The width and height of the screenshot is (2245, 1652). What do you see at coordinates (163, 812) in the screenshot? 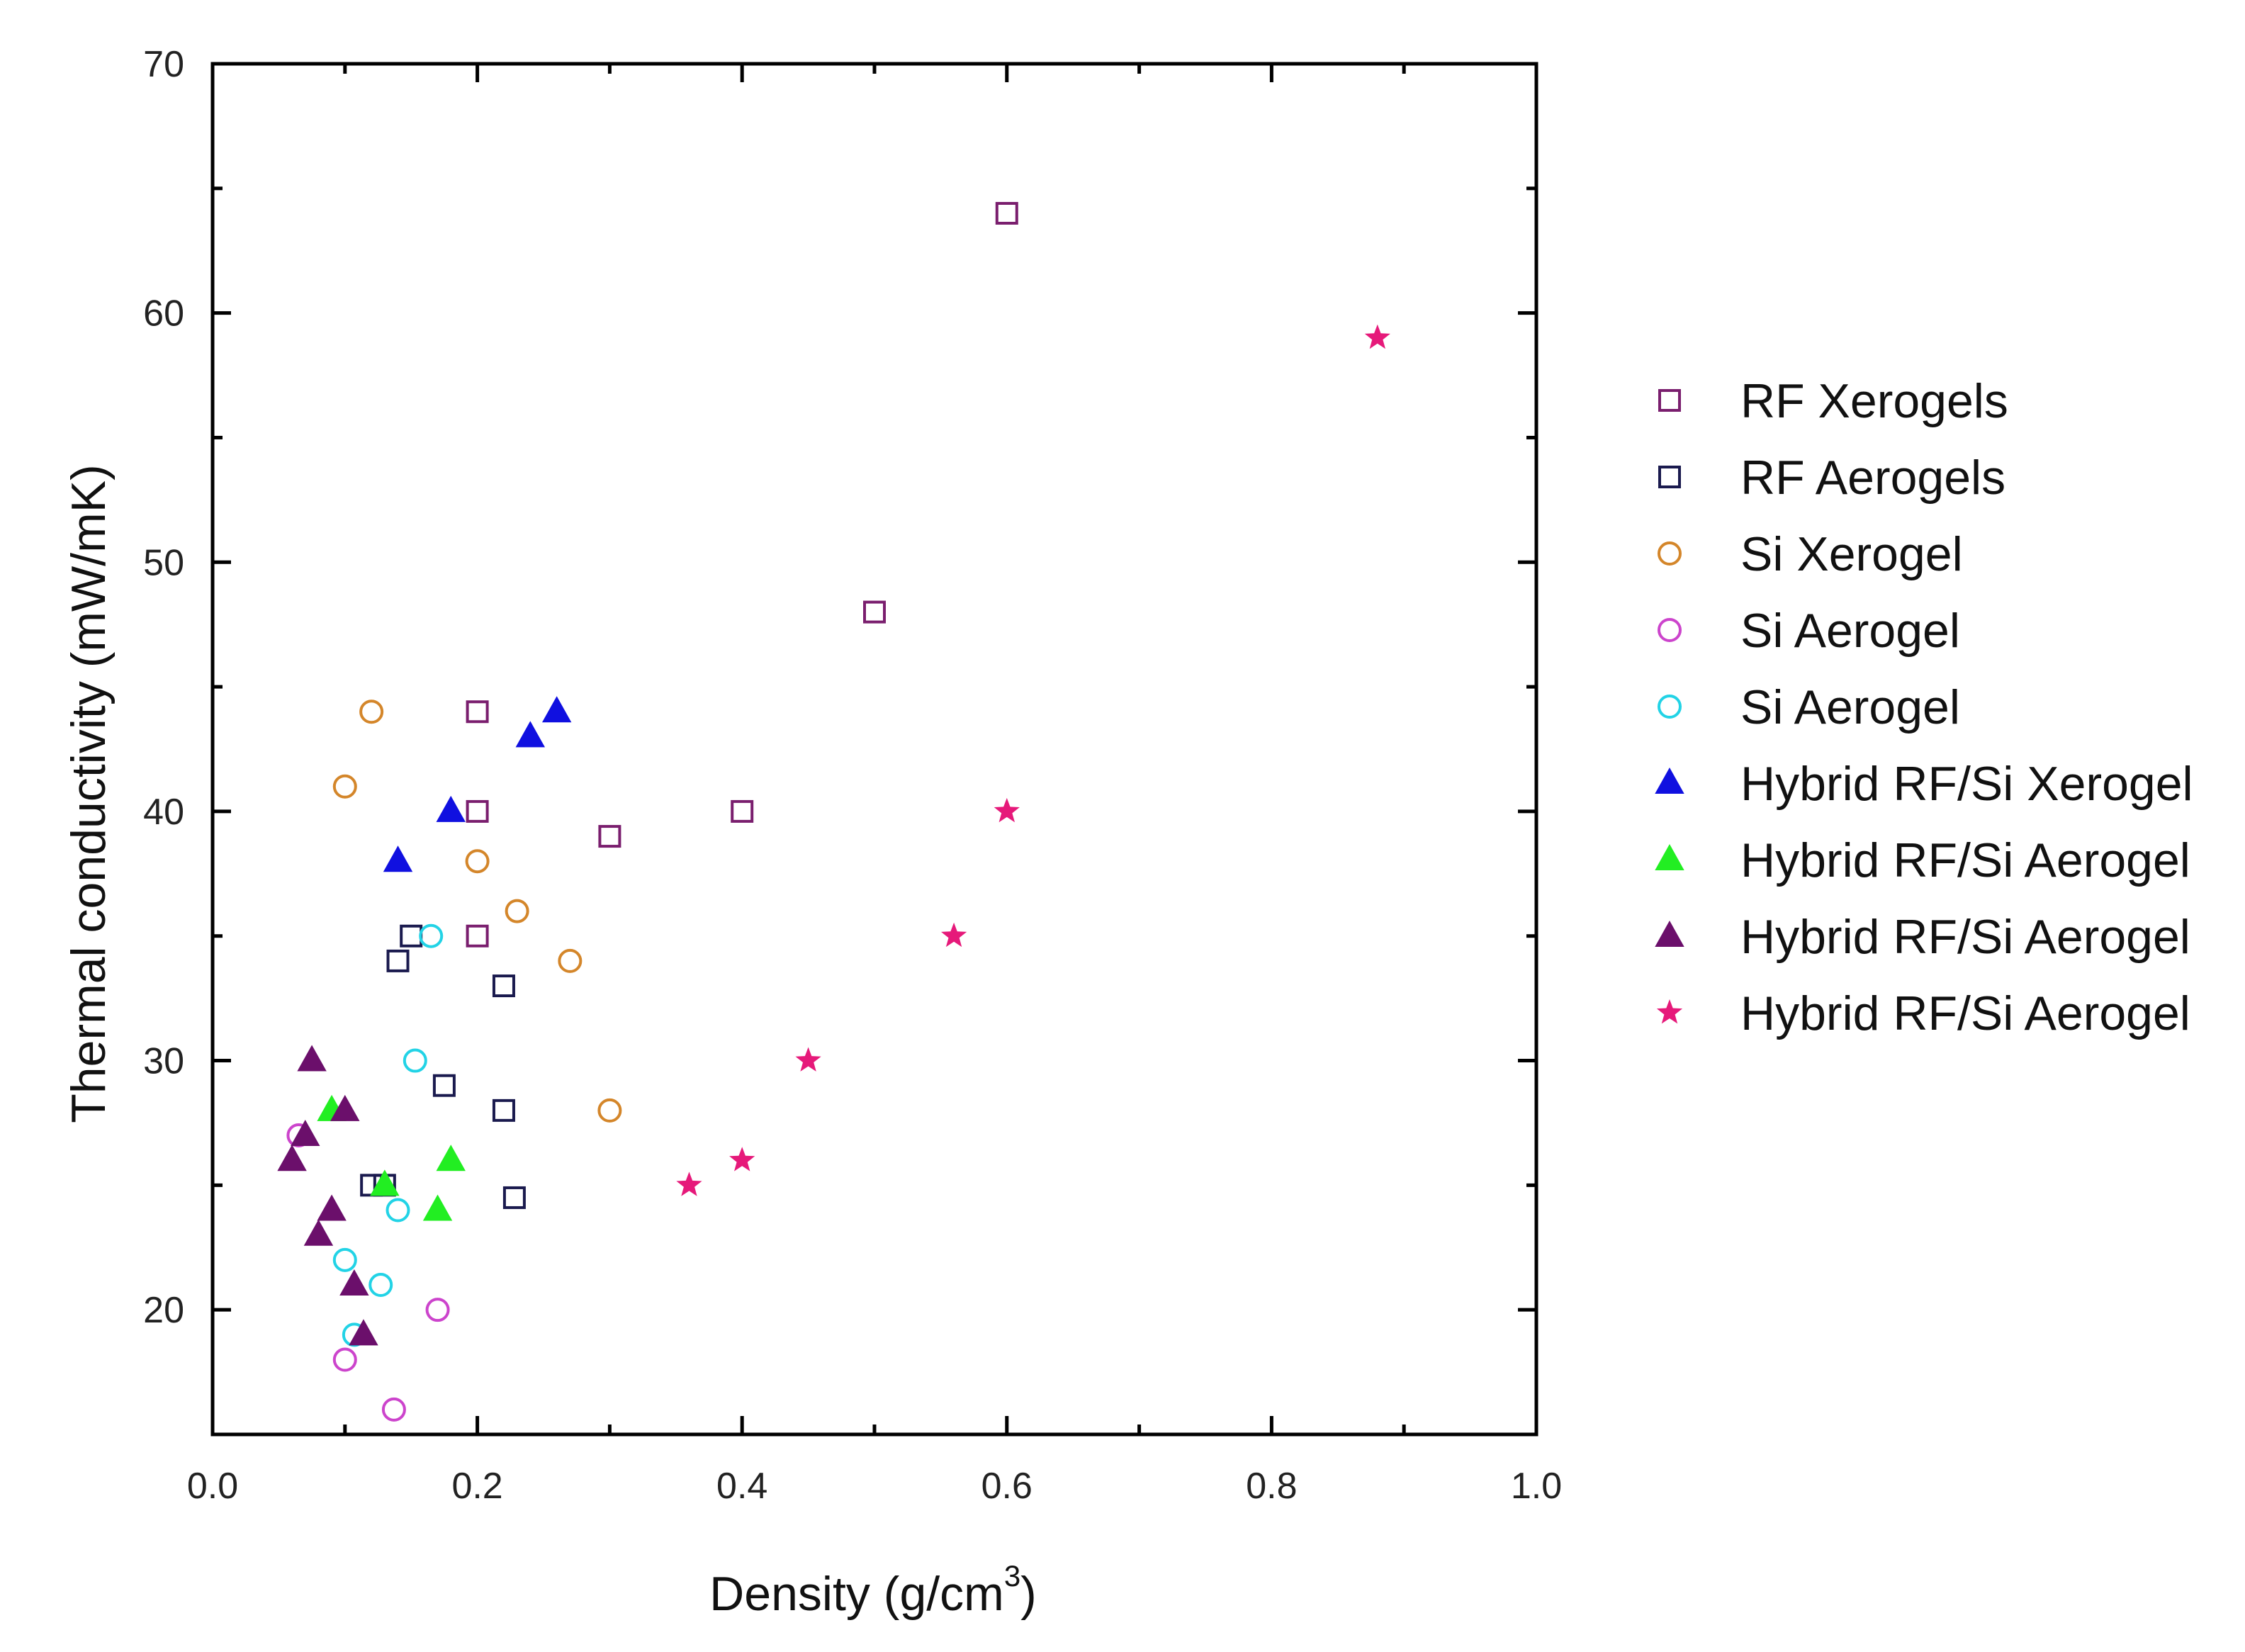
I see `y-tick-label: 40` at bounding box center [163, 812].